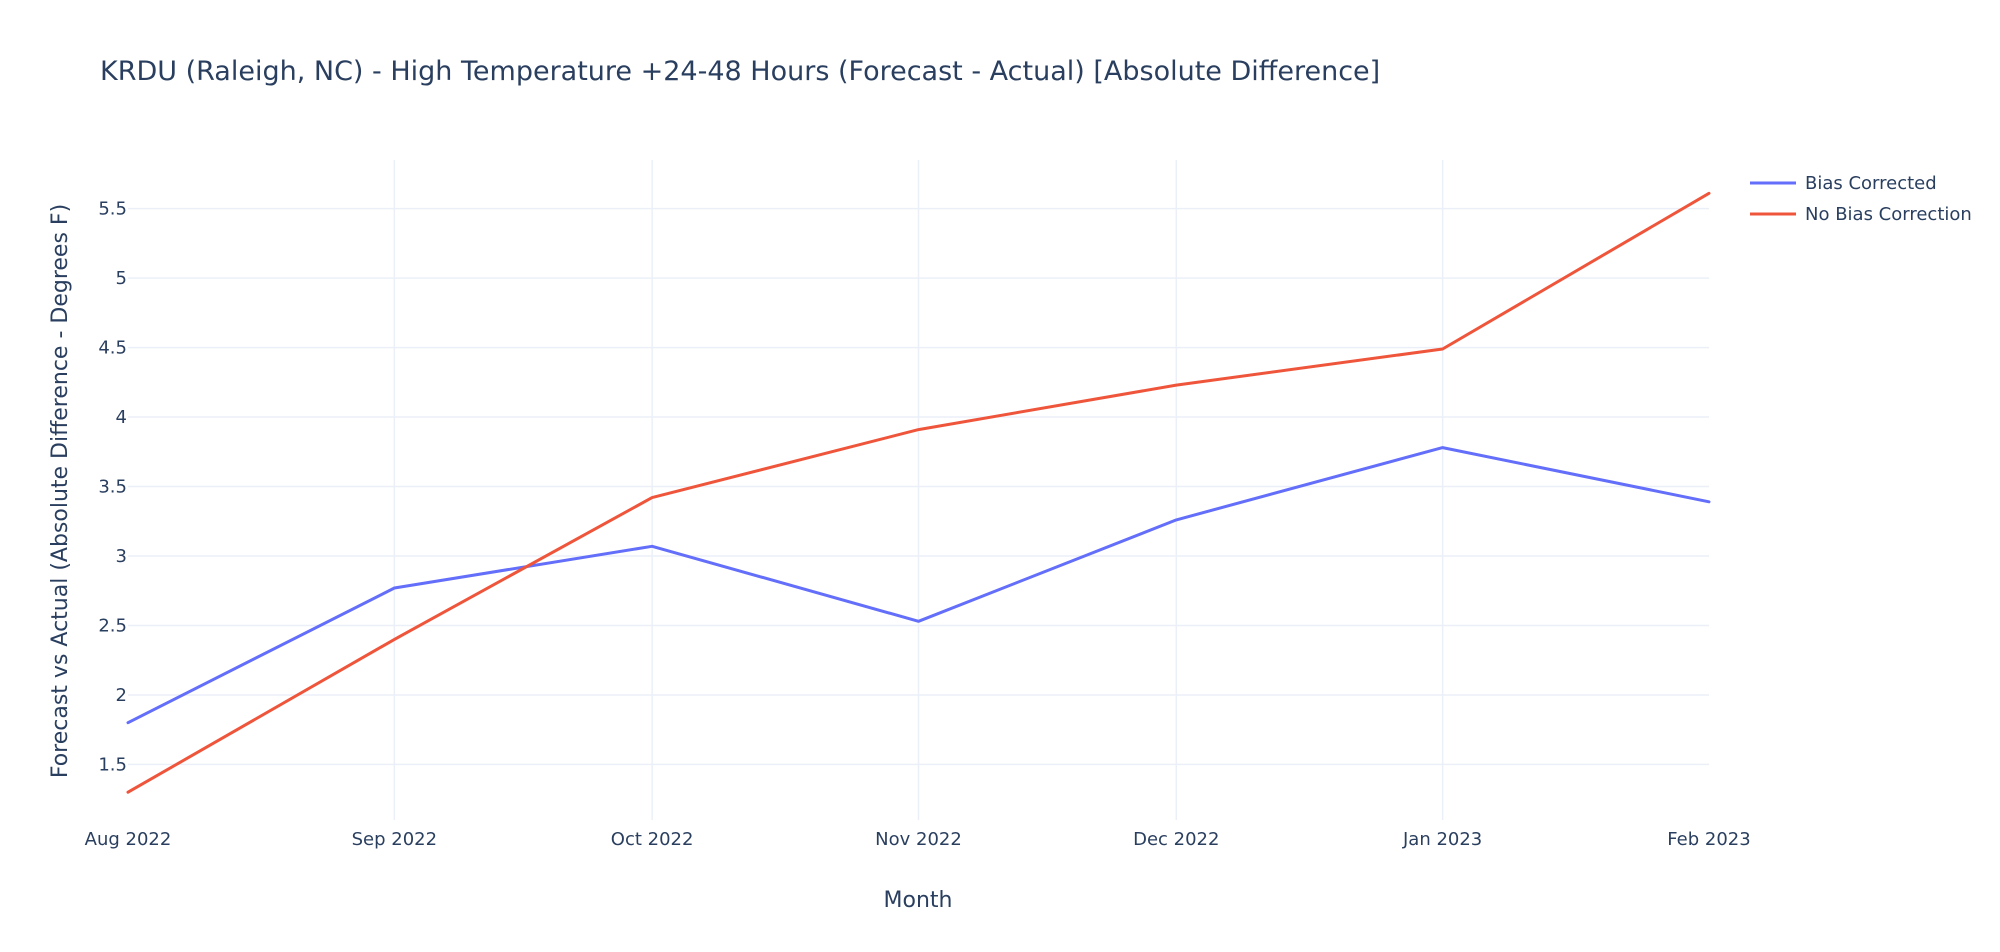 This screenshot has width=2000, height=952. Describe the element at coordinates (394, 839) in the screenshot. I see `x-tick-label: Sep 2022` at that location.